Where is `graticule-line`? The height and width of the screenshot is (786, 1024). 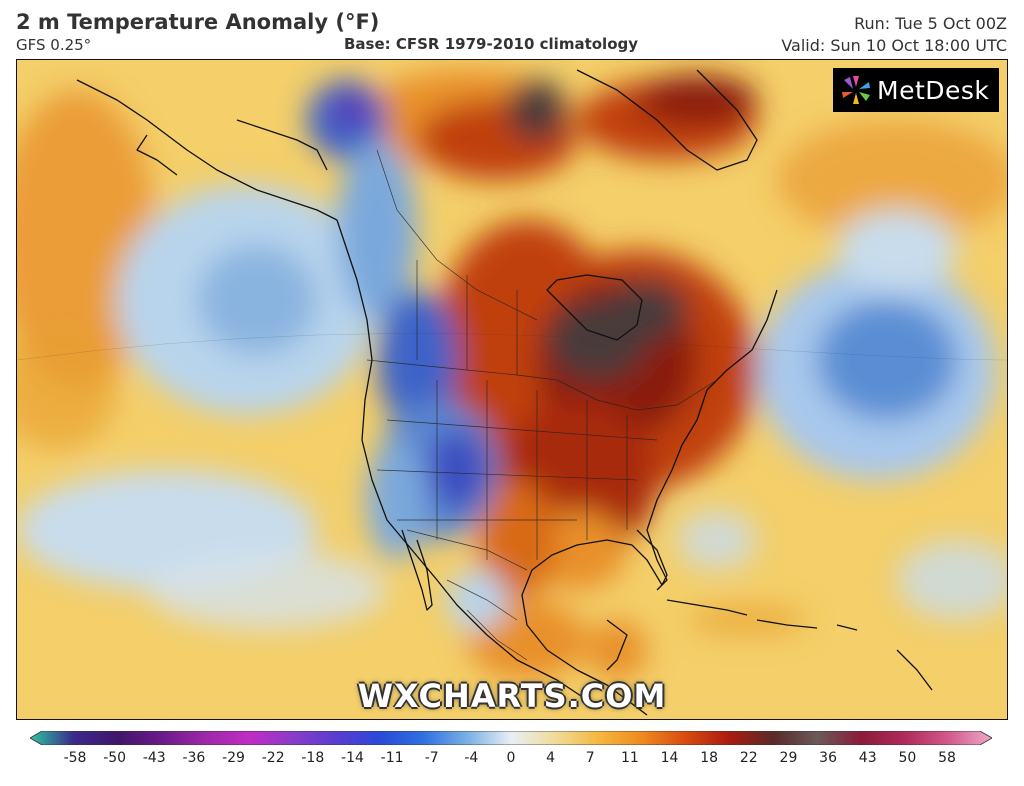 graticule-line is located at coordinates (512, 347).